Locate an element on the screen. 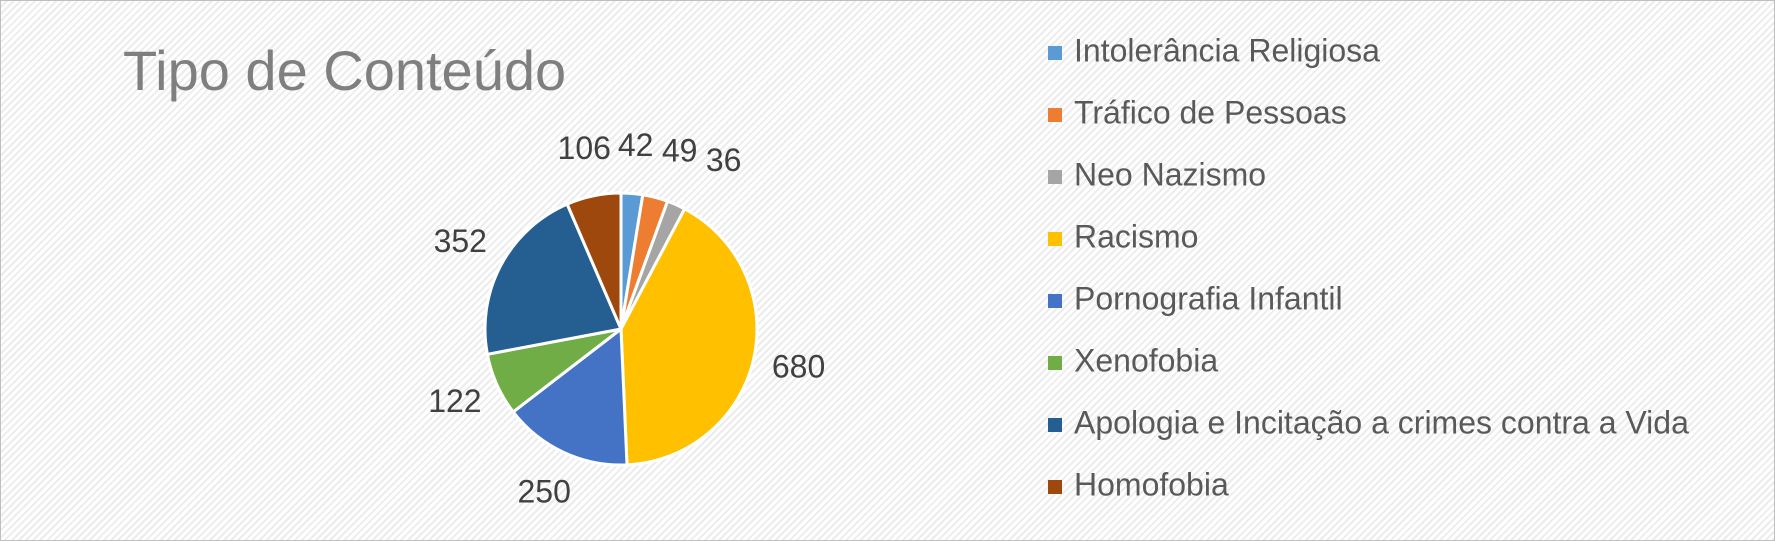 The width and height of the screenshot is (1775, 541). data-label: 680 is located at coordinates (798, 366).